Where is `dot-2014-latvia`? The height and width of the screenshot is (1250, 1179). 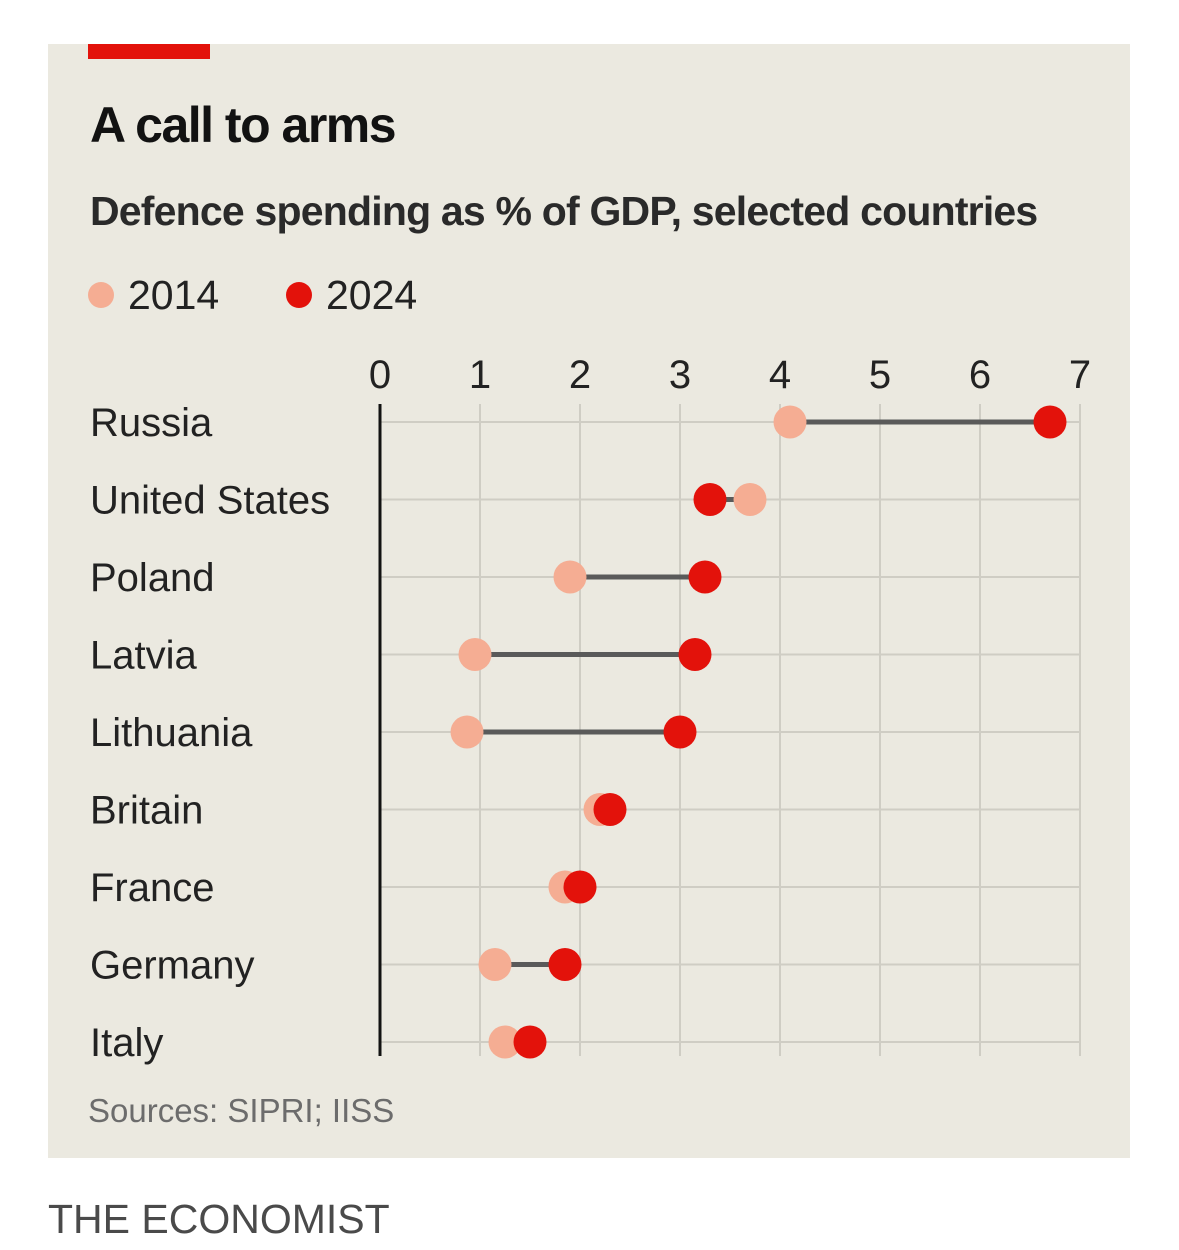
dot-2014-latvia is located at coordinates (475, 654).